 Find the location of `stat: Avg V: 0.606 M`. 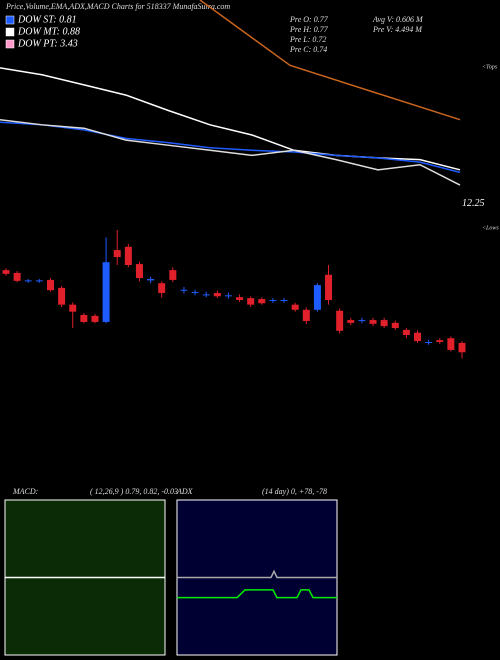

stat: Avg V: 0.606 M is located at coordinates (398, 19).